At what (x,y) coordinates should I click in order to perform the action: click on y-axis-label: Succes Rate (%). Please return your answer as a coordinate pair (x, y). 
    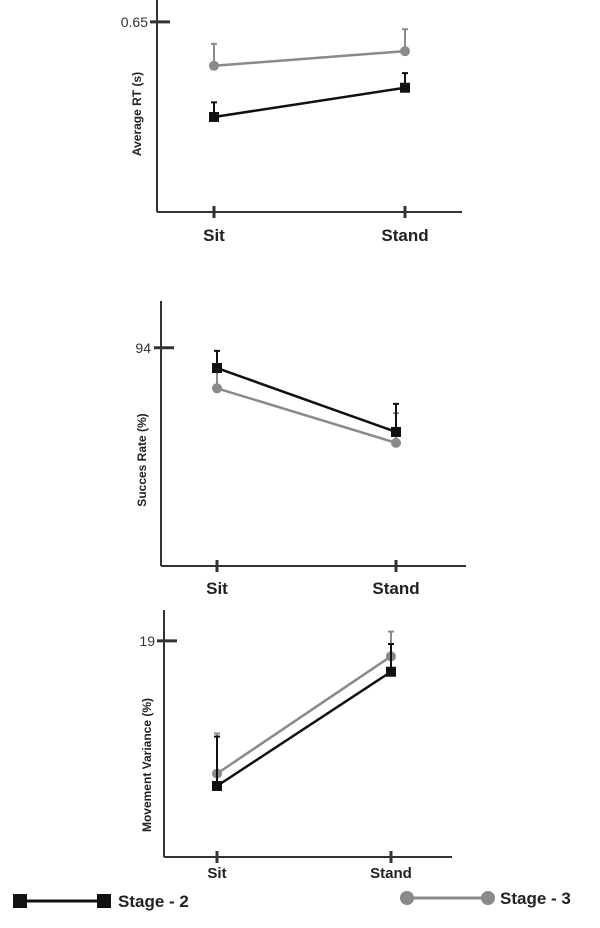
    Looking at the image, I should click on (142, 459).